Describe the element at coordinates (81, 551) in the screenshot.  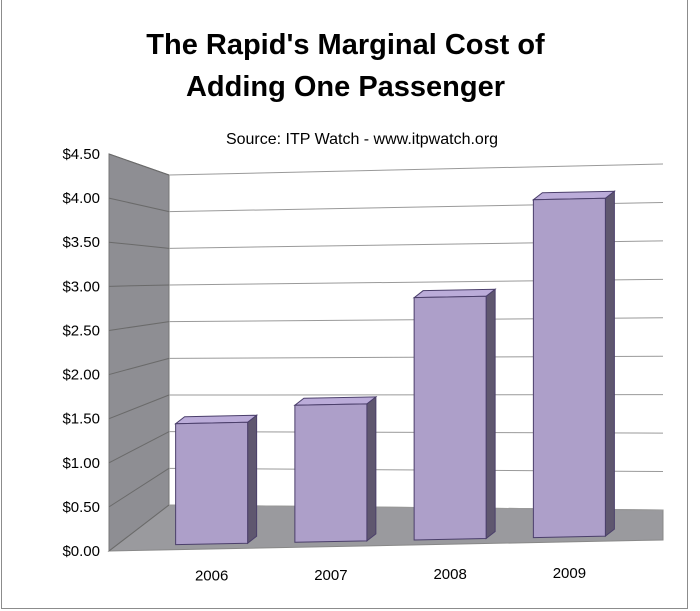
I see `y-tick-label: $0.00` at that location.